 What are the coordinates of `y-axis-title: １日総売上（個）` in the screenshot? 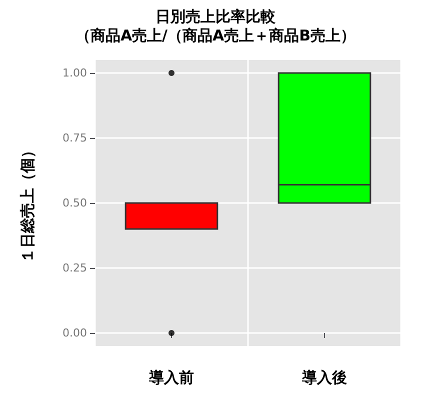 It's located at (27, 203).